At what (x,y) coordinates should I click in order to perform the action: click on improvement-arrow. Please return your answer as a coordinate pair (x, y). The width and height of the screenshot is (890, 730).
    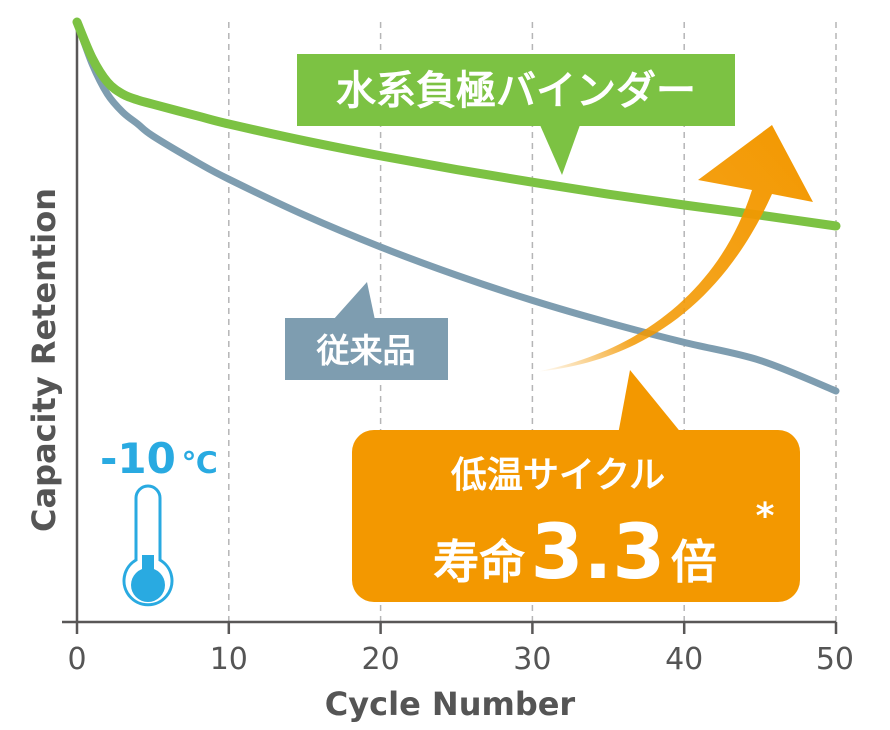
    Looking at the image, I should click on (674, 248).